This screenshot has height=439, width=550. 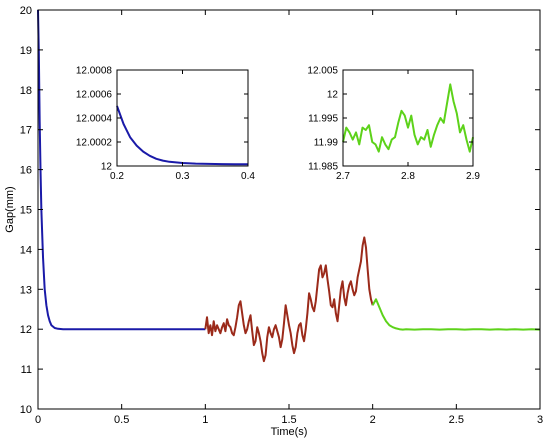 I want to click on chart-inset-left: 0.2 0.3 0.4 12 12.0002 12.0004 12.0006 12.0008, so click(x=166, y=124).